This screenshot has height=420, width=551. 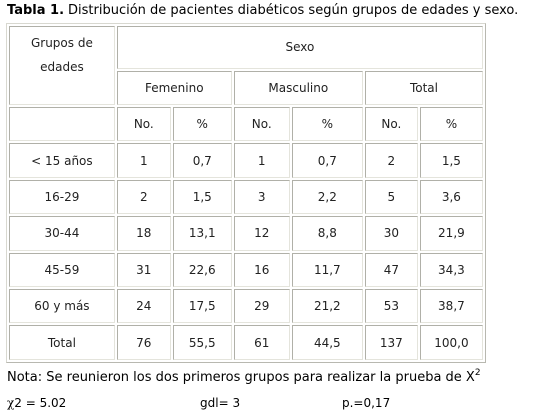 I want to click on table-cell: 2,2, so click(x=327, y=197).